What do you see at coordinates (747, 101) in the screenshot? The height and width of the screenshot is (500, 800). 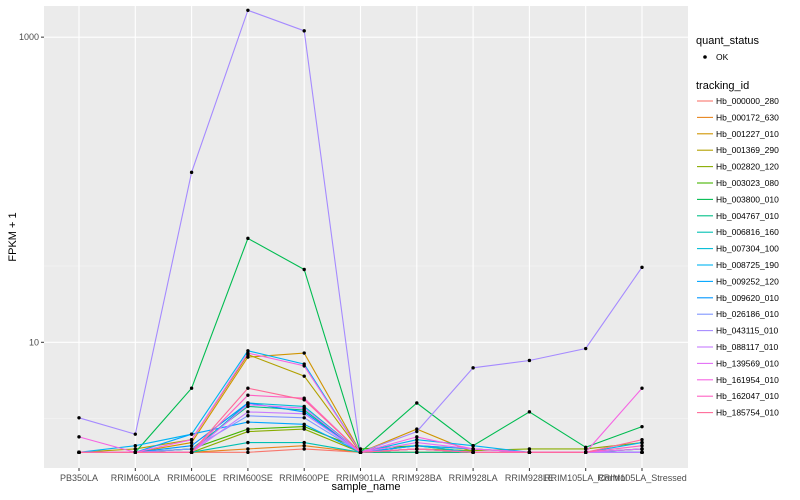 I see `tracking-legend-label: Hb_000000_280` at bounding box center [747, 101].